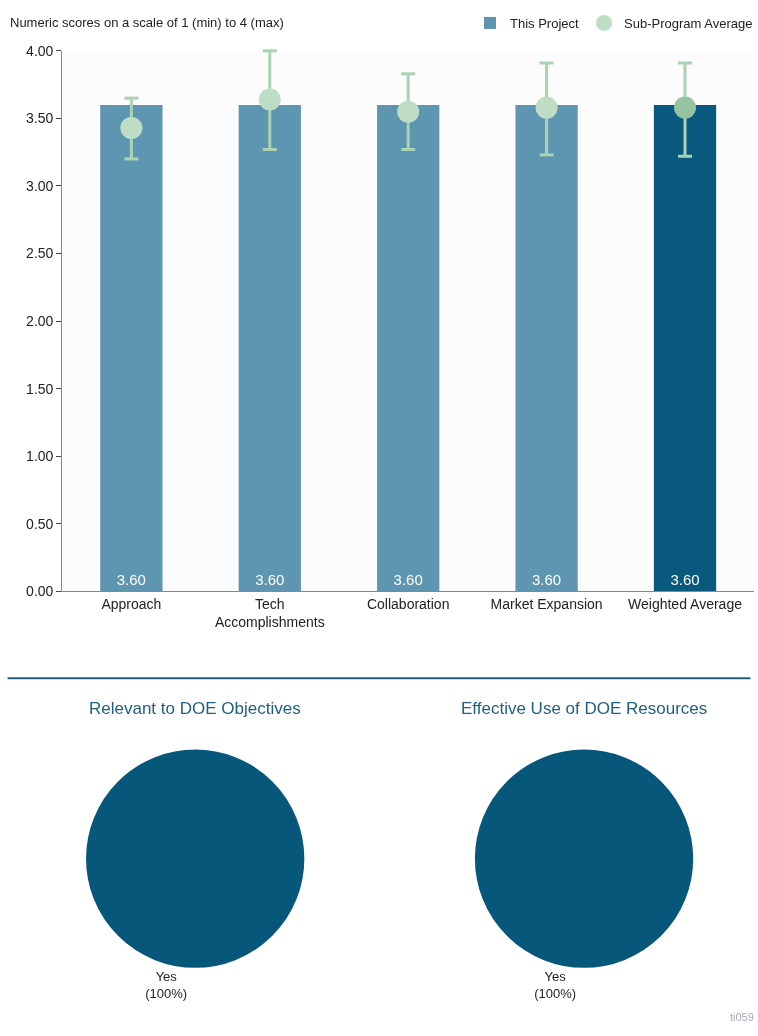  I want to click on y-tick-label: 4.00, so click(40, 50).